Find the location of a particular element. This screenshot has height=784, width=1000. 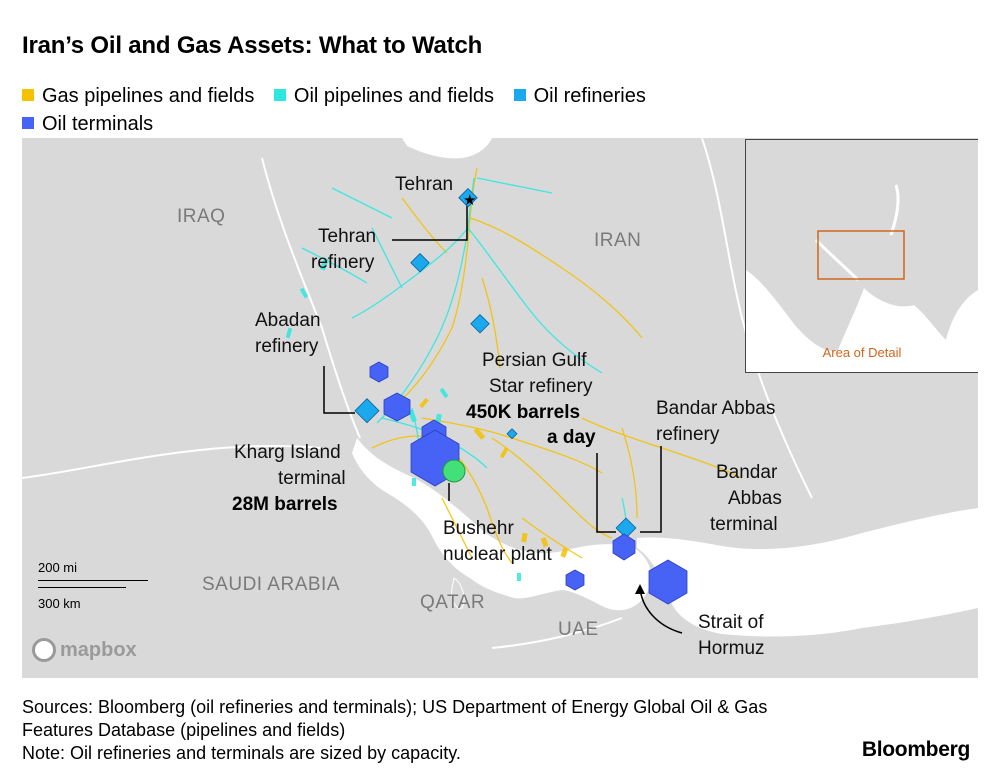

legend-label: Oil terminals is located at coordinates (98, 124).